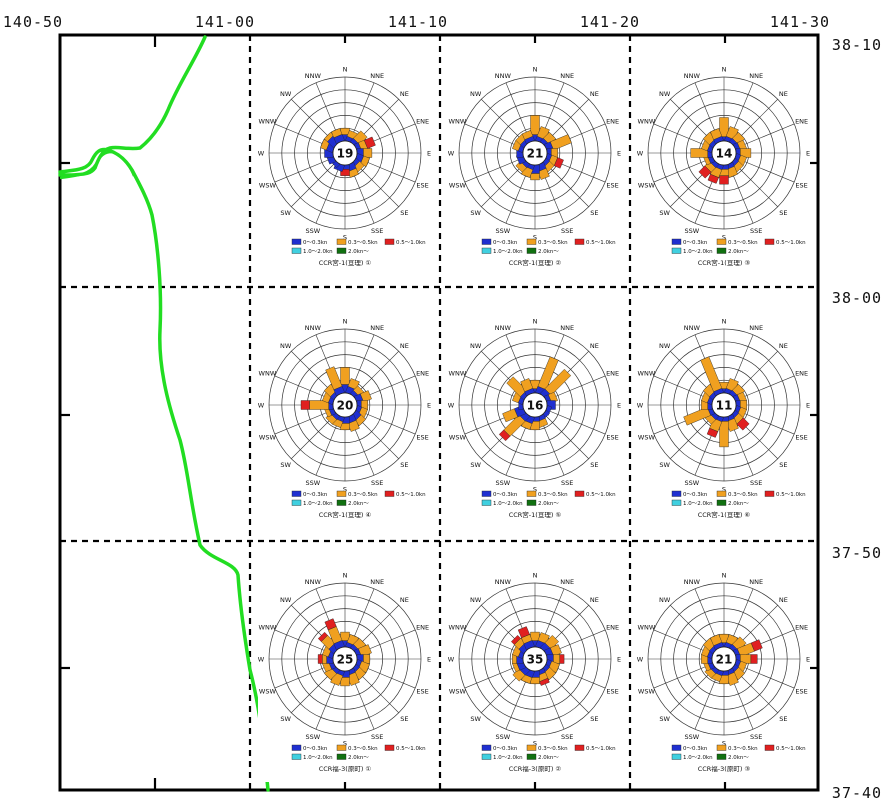 The height and width of the screenshot is (805, 893). I want to click on direction-label: ENE, so click(422, 121).